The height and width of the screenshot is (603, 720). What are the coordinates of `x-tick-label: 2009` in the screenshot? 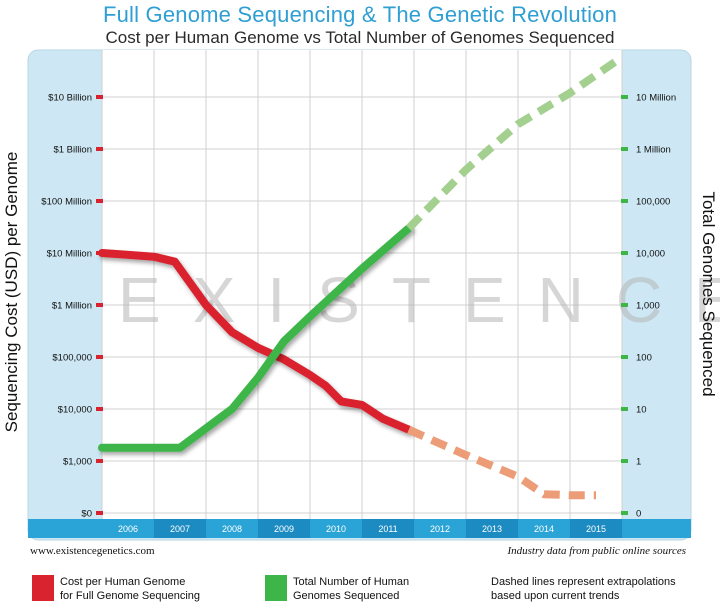 It's located at (284, 529).